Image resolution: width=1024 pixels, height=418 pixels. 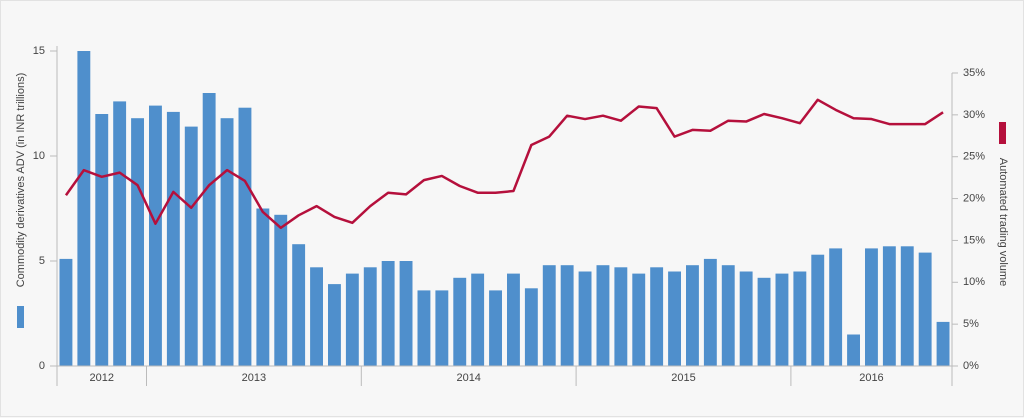 What do you see at coordinates (42, 261) in the screenshot?
I see `y-tick-label: 5` at bounding box center [42, 261].